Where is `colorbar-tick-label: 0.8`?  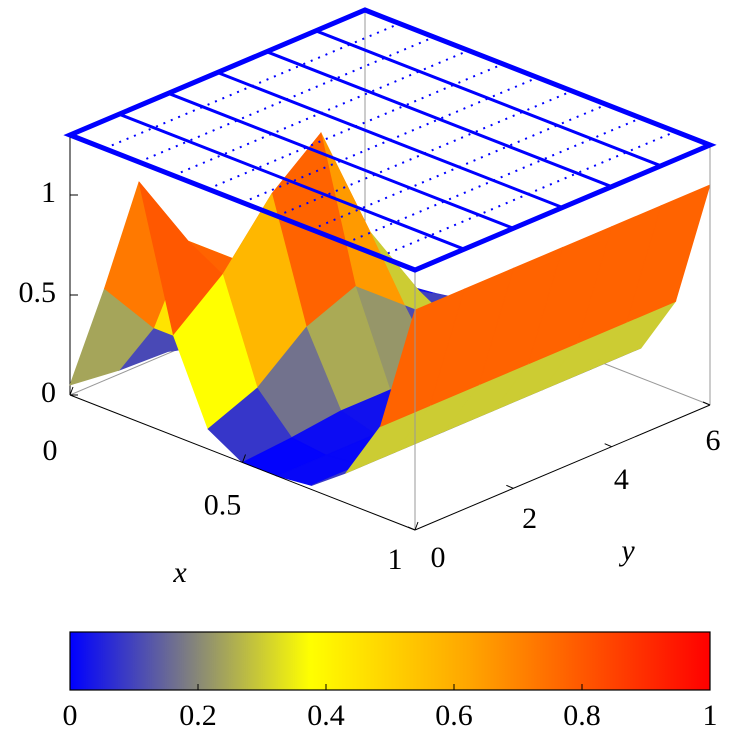 colorbar-tick-label: 0.8 is located at coordinates (582, 715).